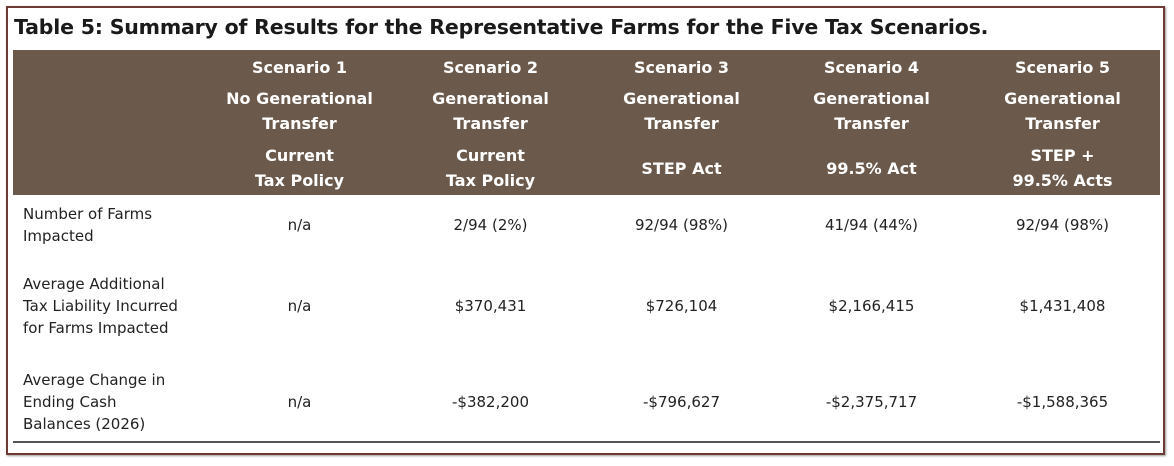 Image resolution: width=1174 pixels, height=466 pixels. I want to click on transfer-label: No Generational Transfer, so click(299, 111).